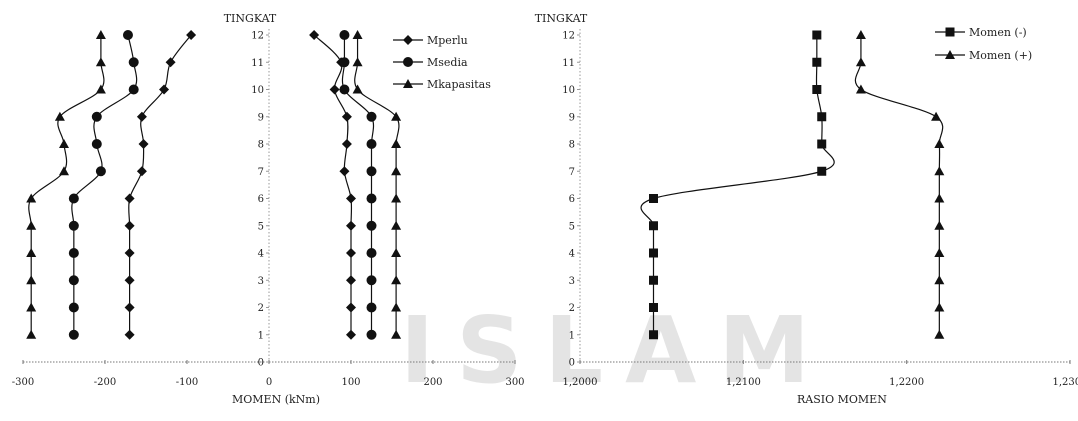 Image resolution: width=1078 pixels, height=421 pixels. Describe the element at coordinates (998, 32) in the screenshot. I see `legend-label: Momen (-)` at that location.